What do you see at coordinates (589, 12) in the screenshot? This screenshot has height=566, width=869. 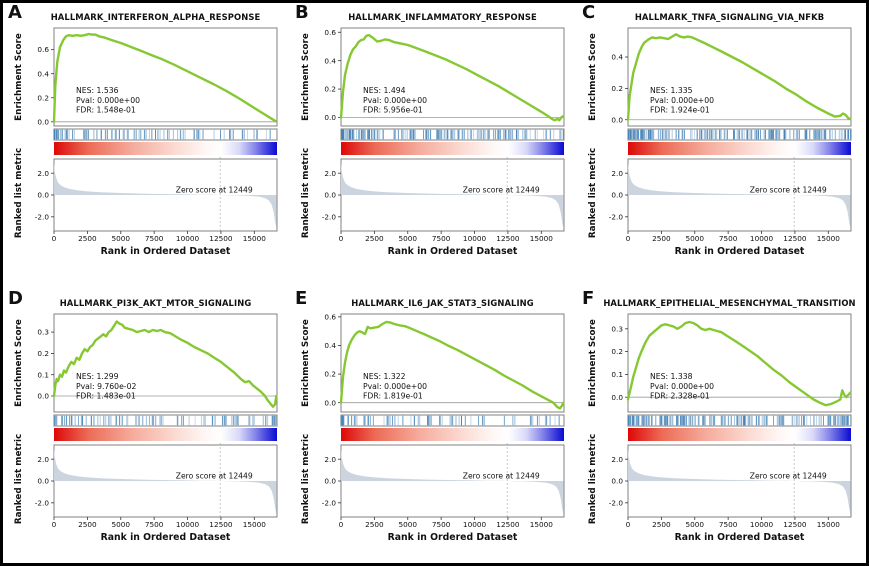 I see `panel-letter: C` at bounding box center [589, 12].